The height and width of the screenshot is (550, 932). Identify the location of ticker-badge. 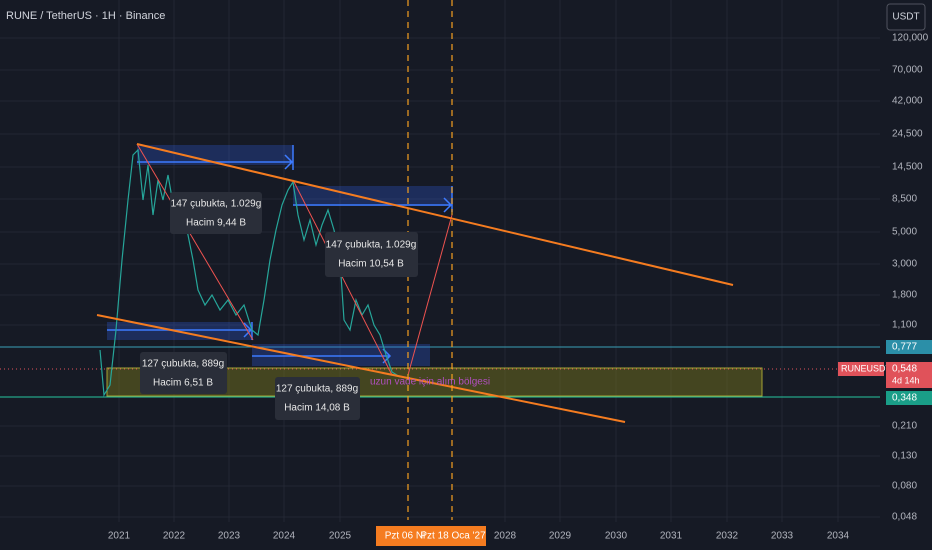
(861, 369).